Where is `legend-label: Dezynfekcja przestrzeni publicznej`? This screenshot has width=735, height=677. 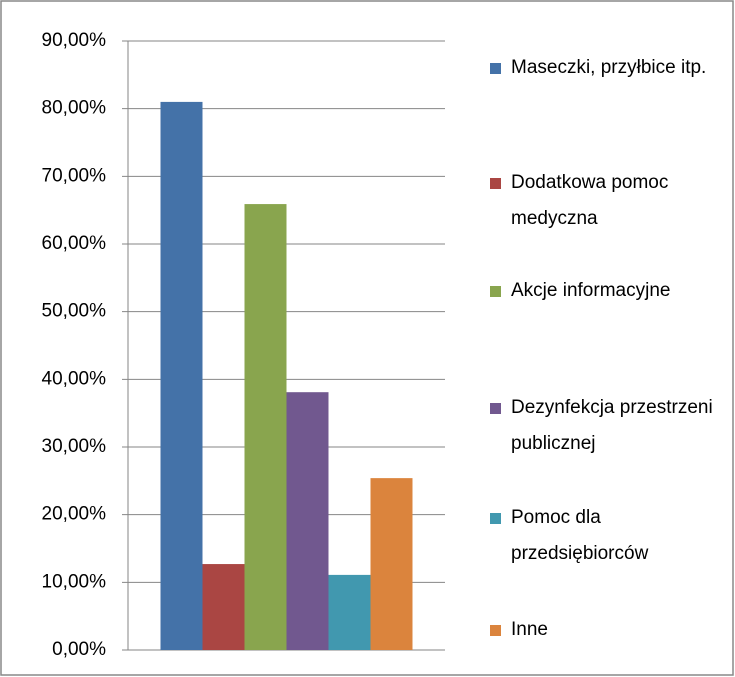
legend-label: Dezynfekcja przestrzeni publicznej is located at coordinates (612, 425).